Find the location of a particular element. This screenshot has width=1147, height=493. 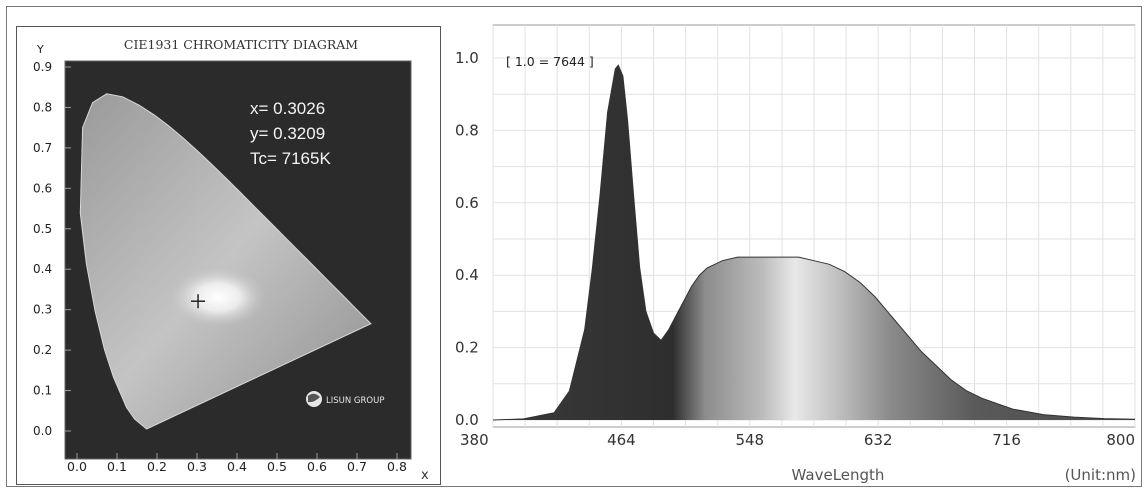

cie-x-tick-label: 0.6 is located at coordinates (317, 466).